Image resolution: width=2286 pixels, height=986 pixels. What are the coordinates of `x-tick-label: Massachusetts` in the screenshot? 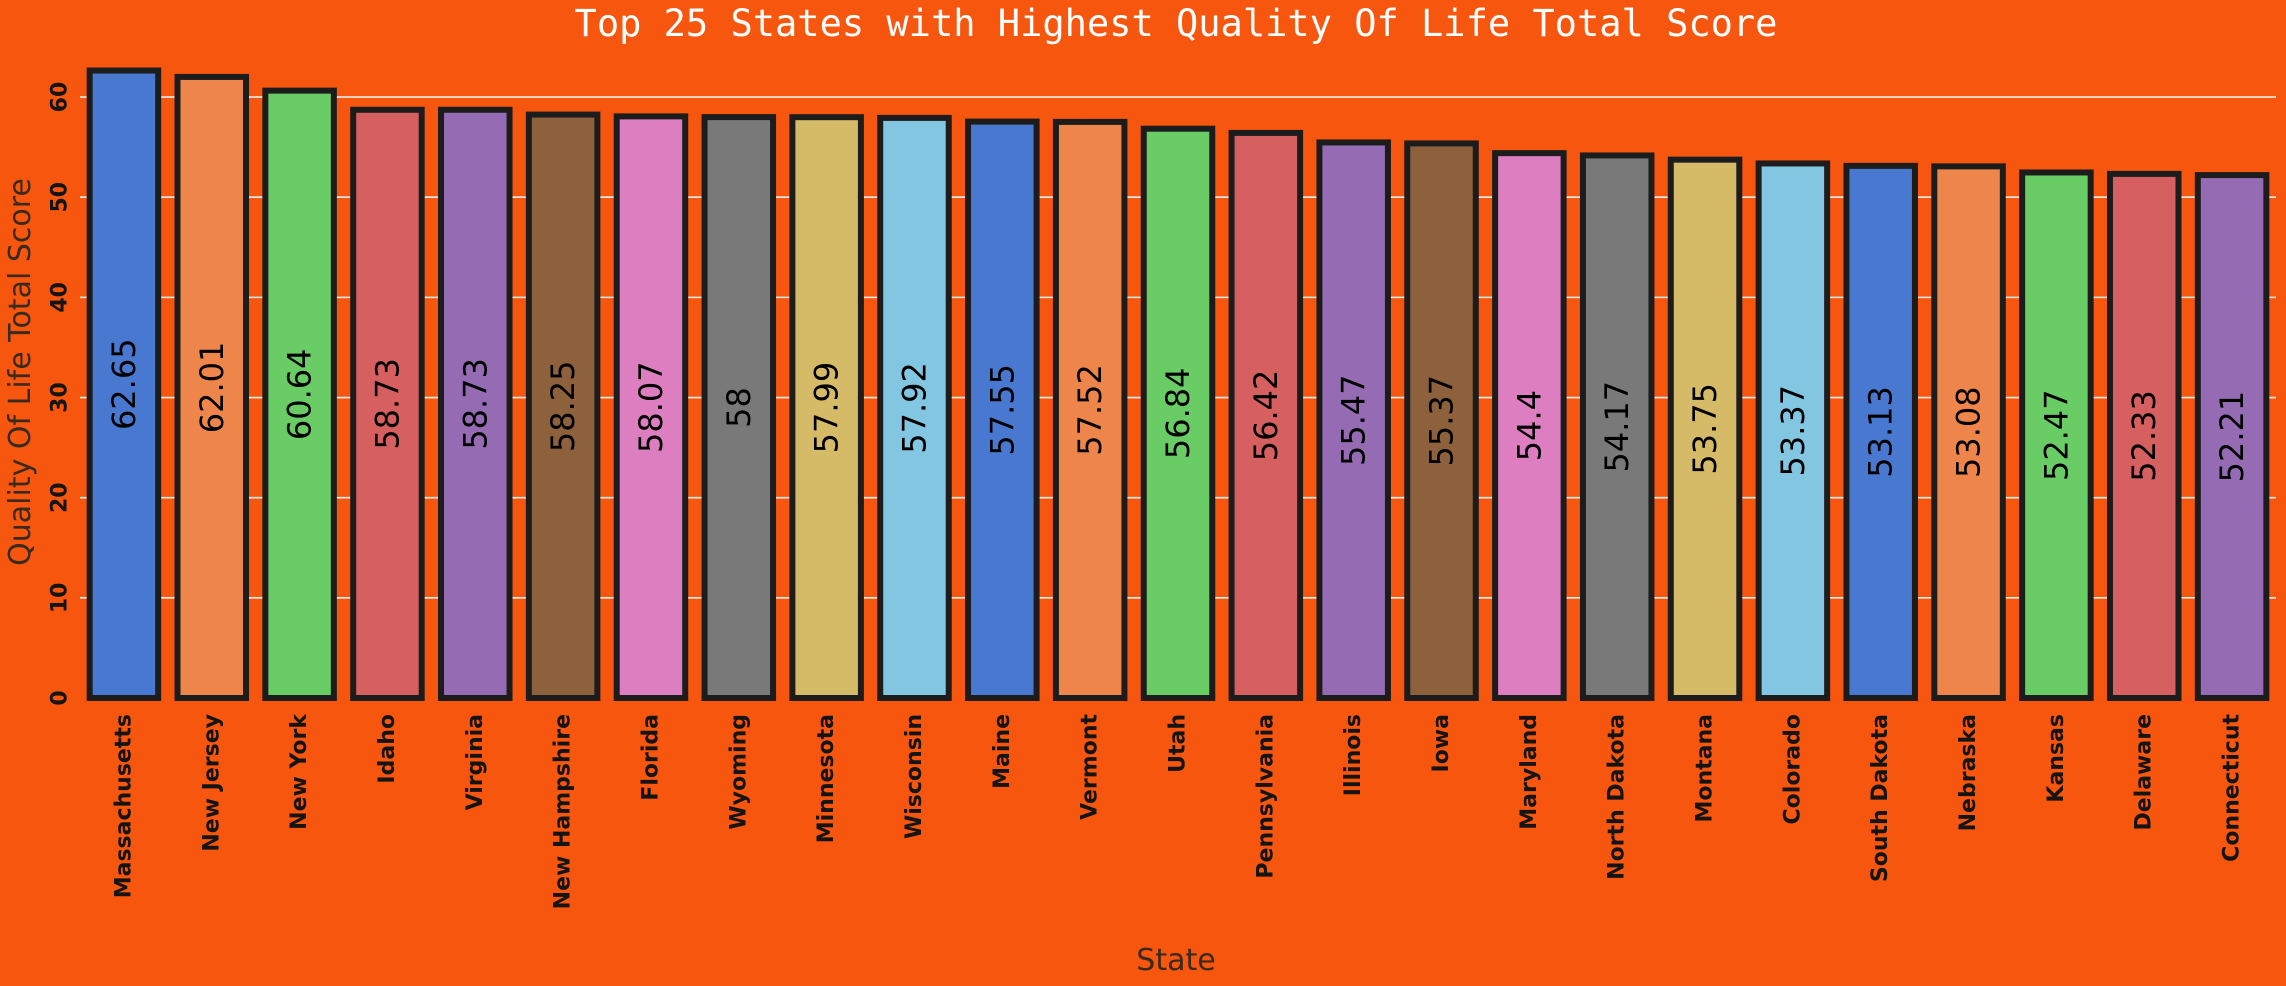 It's located at (123, 806).